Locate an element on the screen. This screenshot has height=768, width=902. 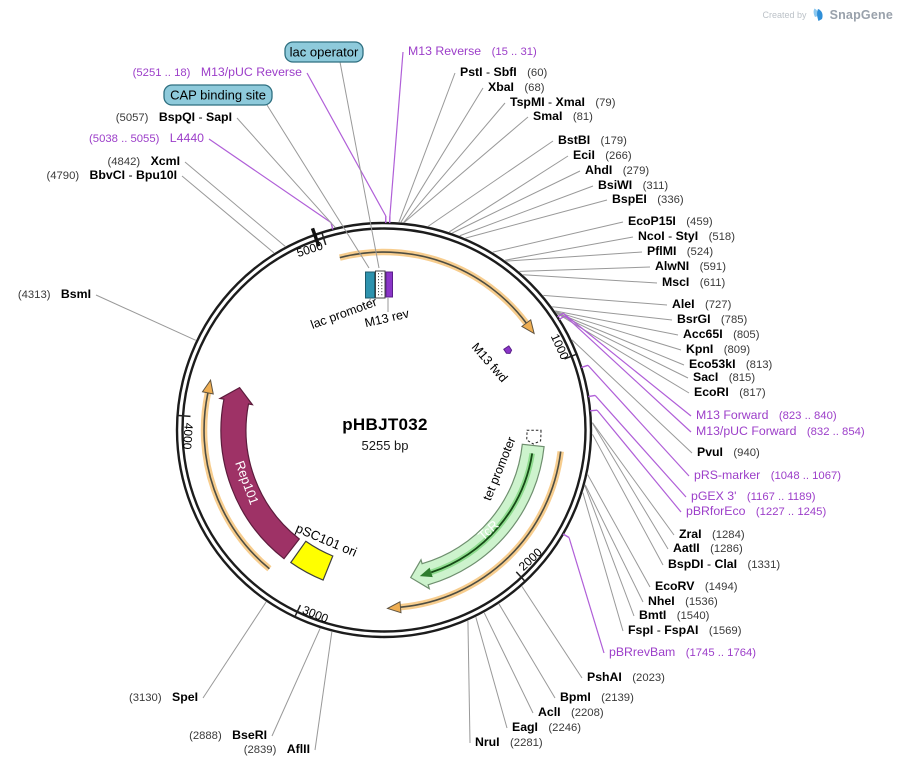
primer-leader-pgex-3- is located at coordinates (640, 446).